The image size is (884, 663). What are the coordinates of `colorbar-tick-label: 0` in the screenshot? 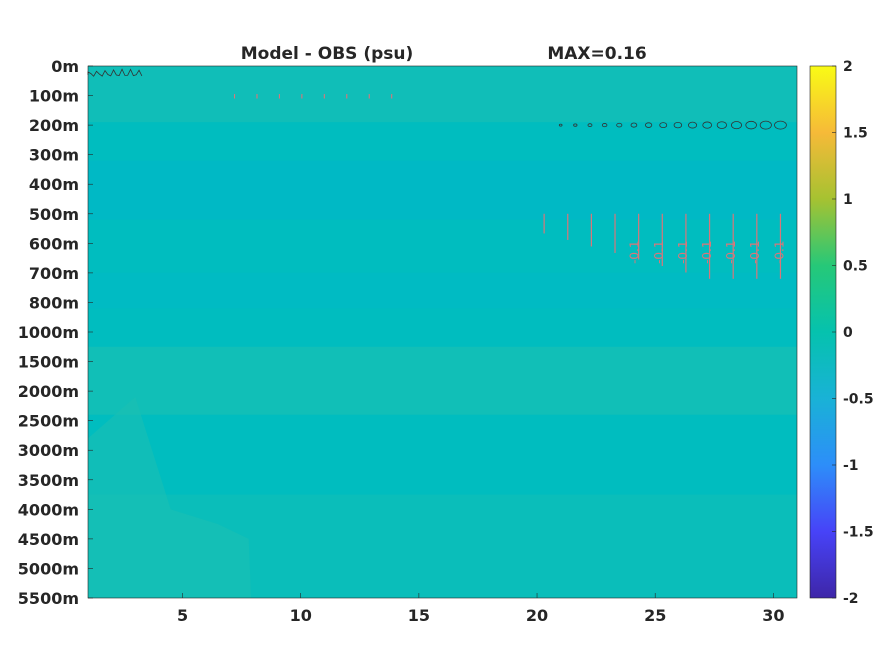 It's located at (848, 333).